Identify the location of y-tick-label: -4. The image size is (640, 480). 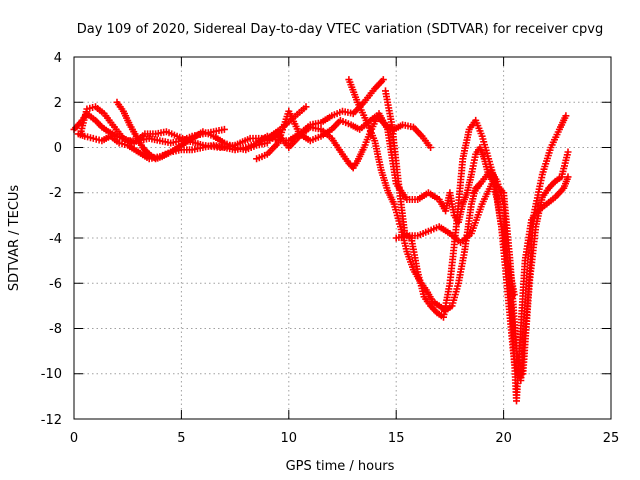
(55, 239).